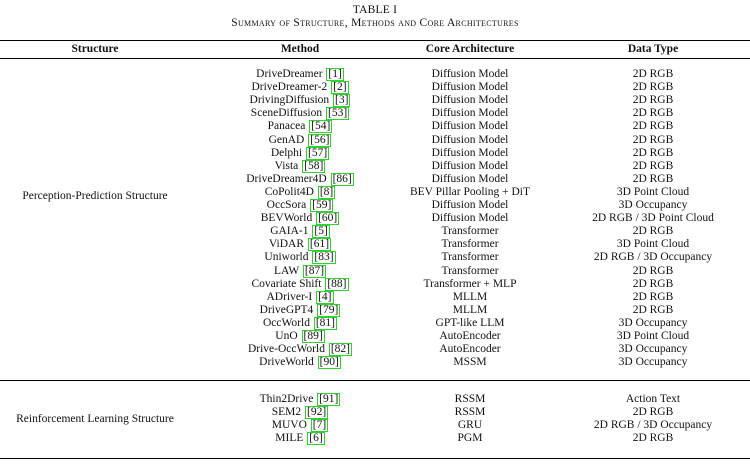  I want to click on method-name: UnO, so click(288, 336).